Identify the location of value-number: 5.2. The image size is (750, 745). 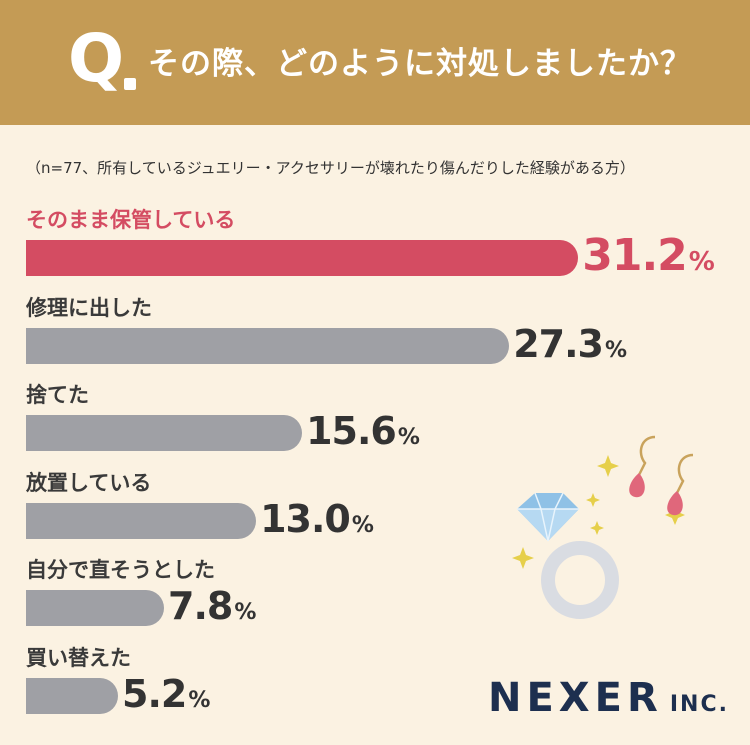
(154, 693).